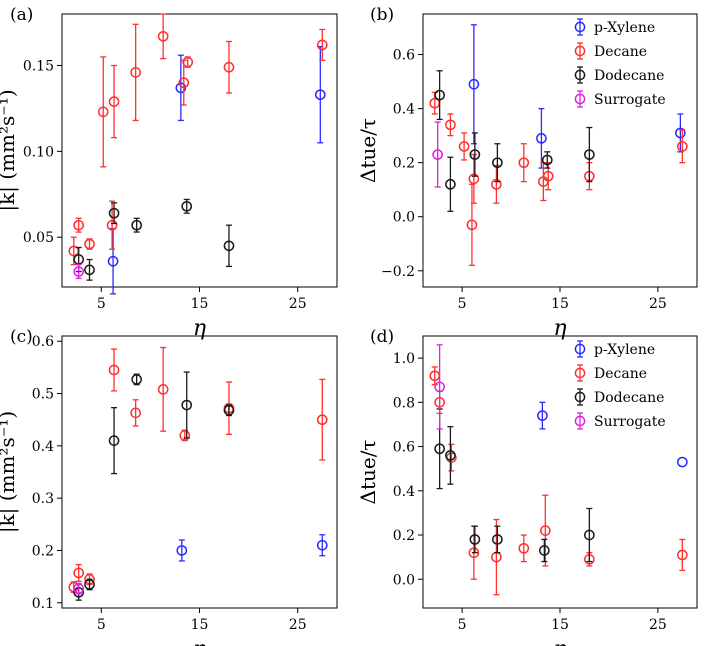  I want to click on panel-label: (a), so click(21, 15).